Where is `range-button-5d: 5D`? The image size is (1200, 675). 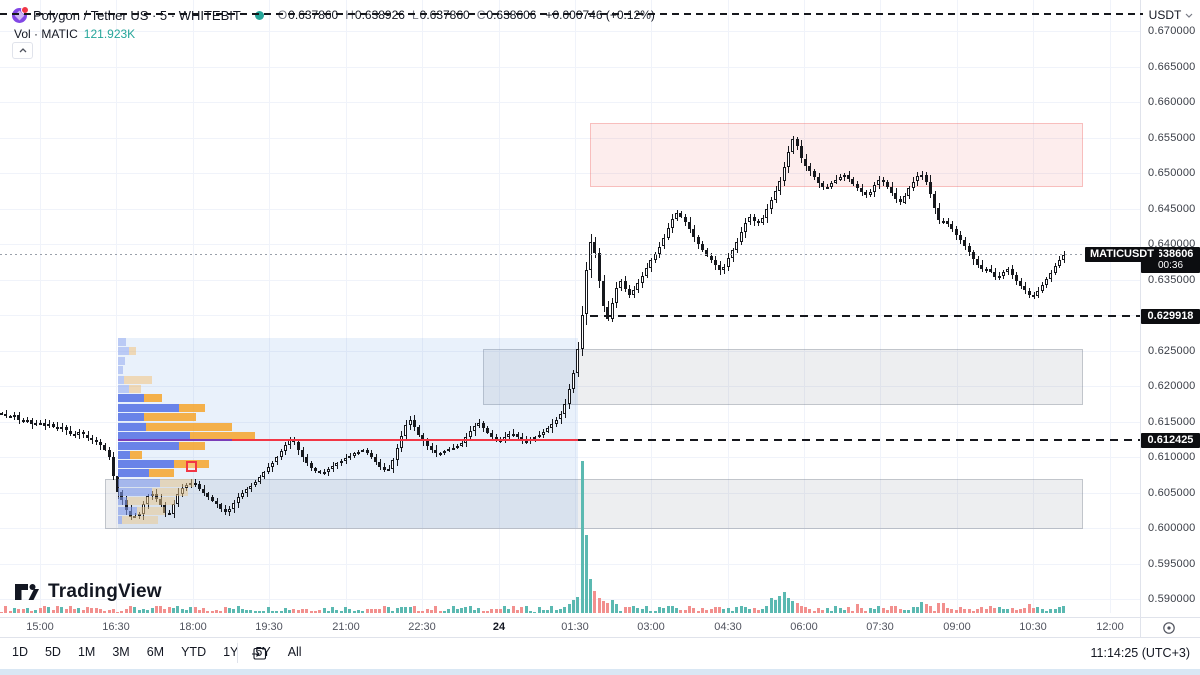
range-button-5d: 5D is located at coordinates (52, 652).